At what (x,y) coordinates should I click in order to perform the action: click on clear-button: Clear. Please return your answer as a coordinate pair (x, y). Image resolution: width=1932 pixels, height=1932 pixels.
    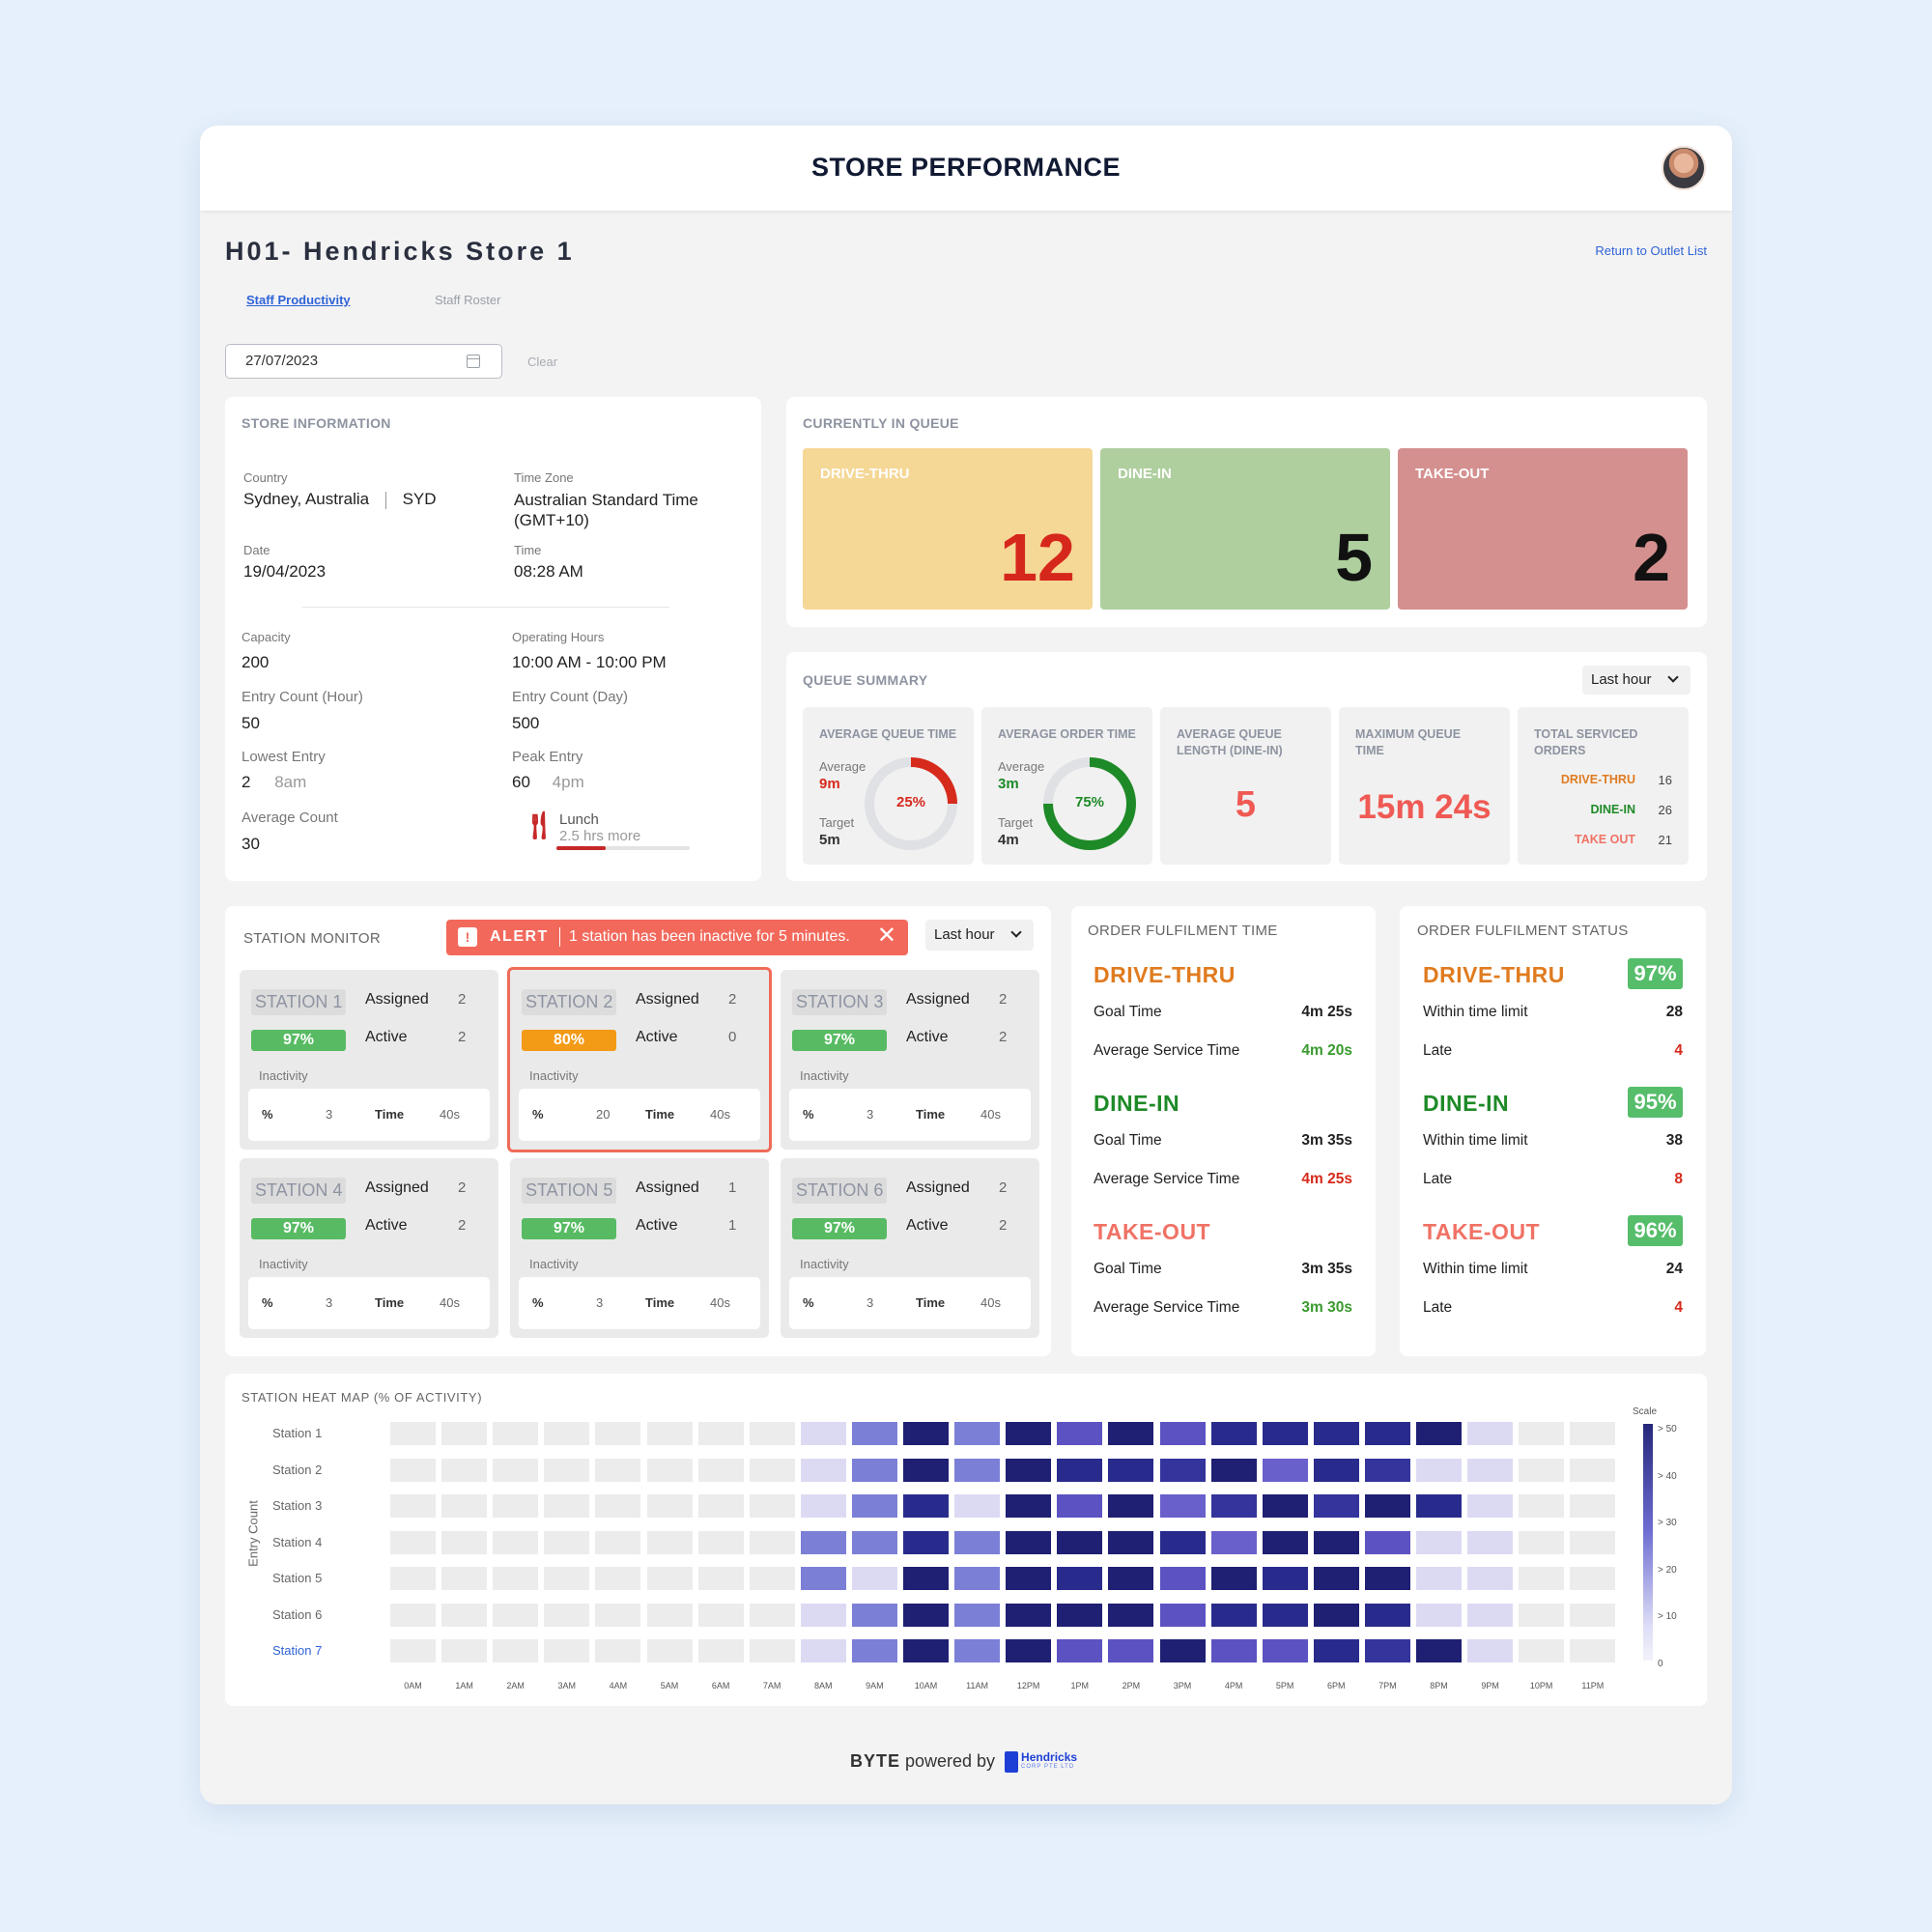
    Looking at the image, I should click on (542, 362).